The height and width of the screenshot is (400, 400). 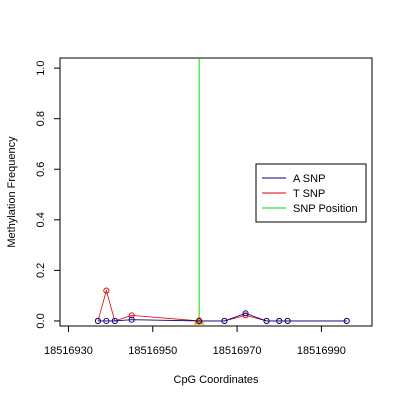 I want to click on y-tick-label: 0.4, so click(x=41, y=219).